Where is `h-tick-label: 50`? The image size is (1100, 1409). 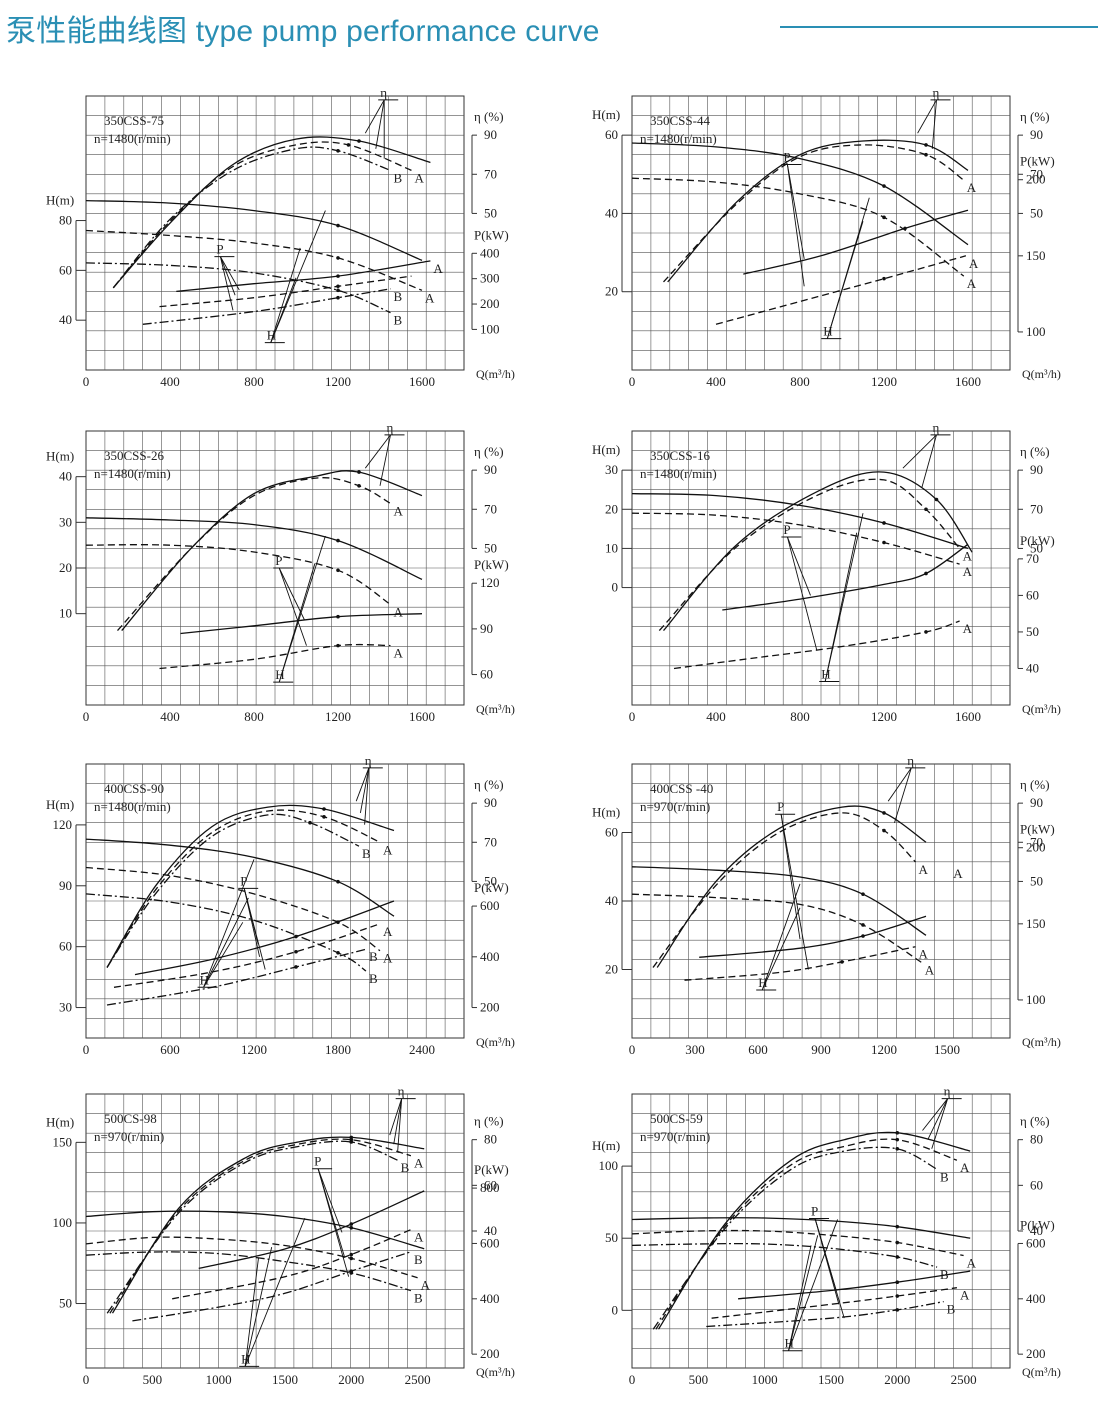
h-tick-label: 50 is located at coordinates (65, 1303).